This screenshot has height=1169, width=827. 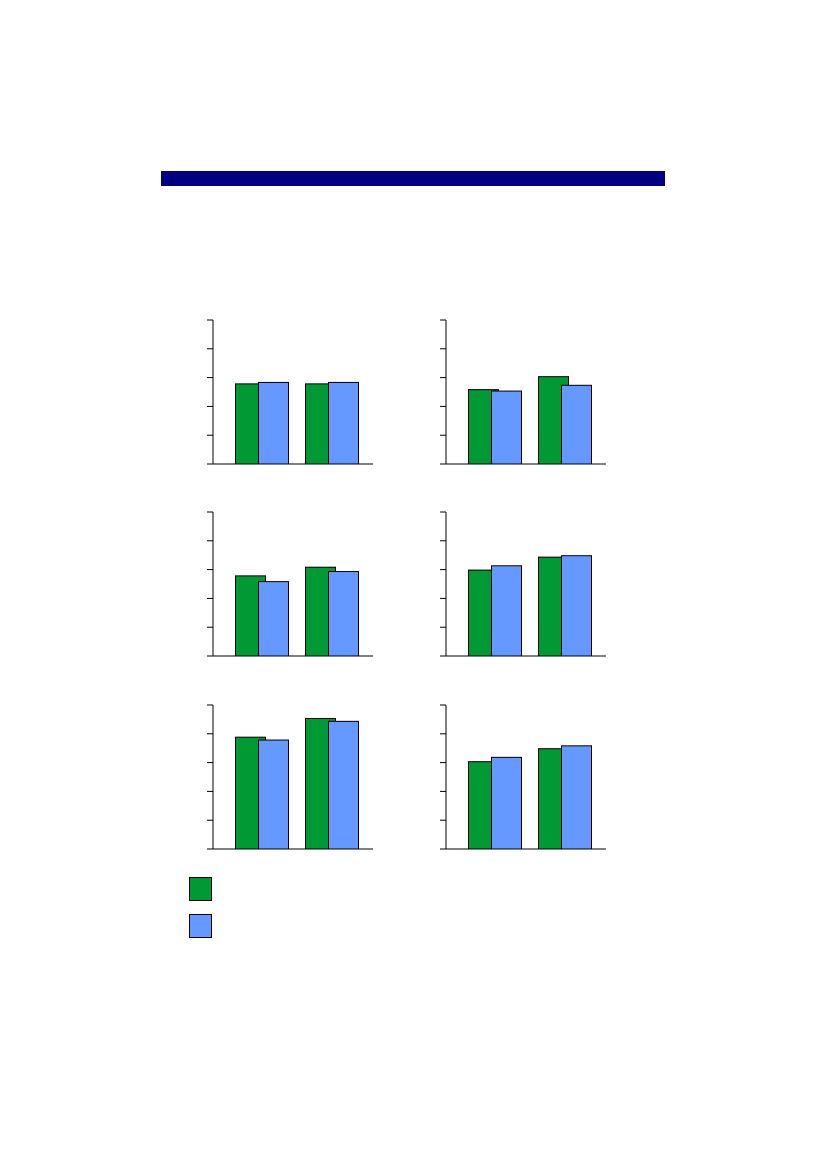 What do you see at coordinates (413, 178) in the screenshot?
I see `header-bar` at bounding box center [413, 178].